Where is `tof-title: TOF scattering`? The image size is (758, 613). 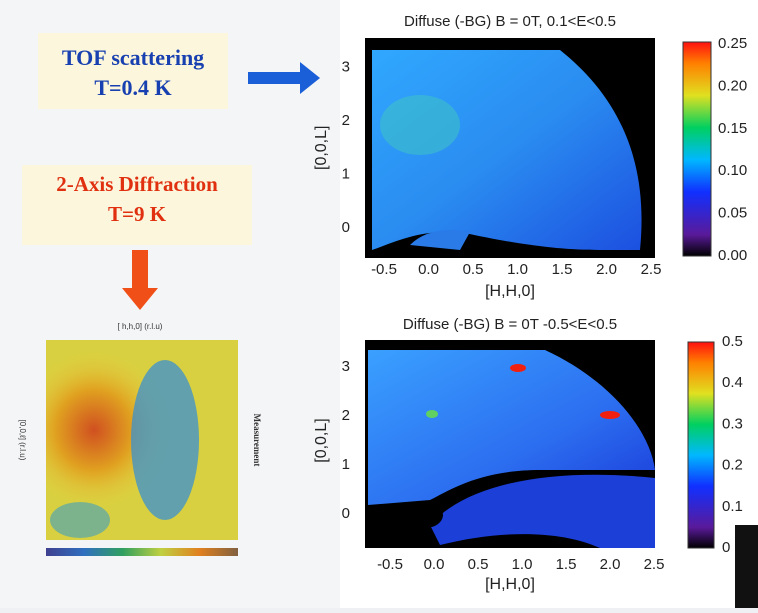 tof-title: TOF scattering is located at coordinates (133, 57).